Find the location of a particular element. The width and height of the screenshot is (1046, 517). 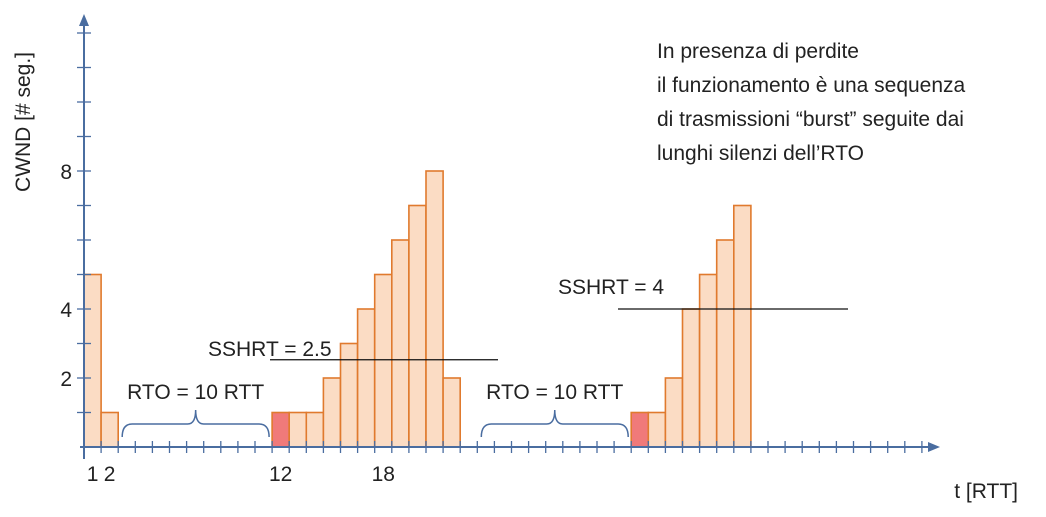

ssthresh-label: SSHRT = 4 is located at coordinates (611, 287).